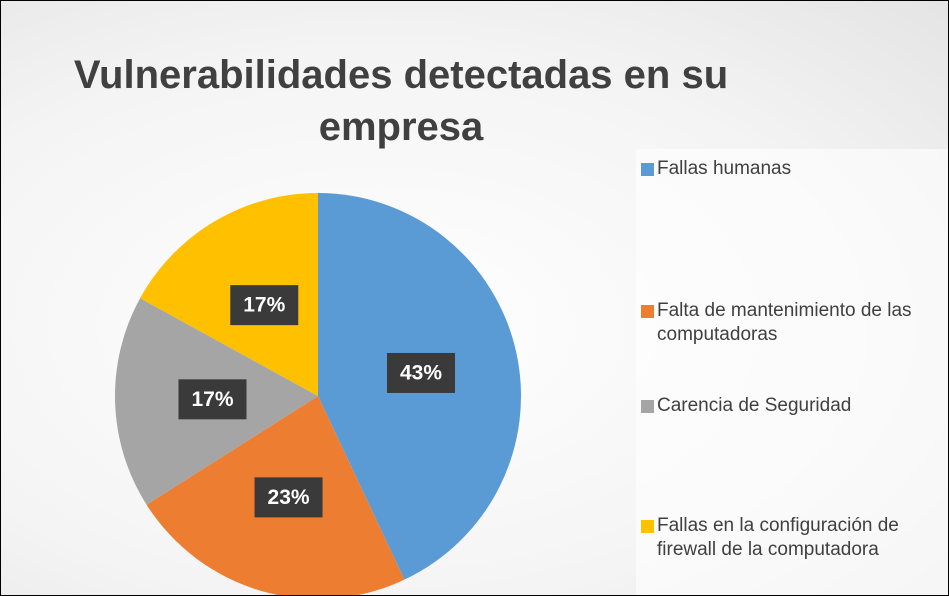 The width and height of the screenshot is (949, 596). I want to click on data-label: 23%, so click(289, 497).